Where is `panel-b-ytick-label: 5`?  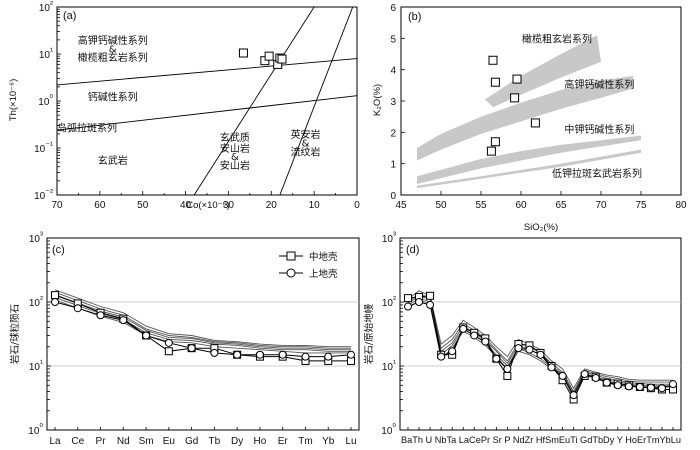 panel-b-ytick-label: 5 is located at coordinates (393, 39).